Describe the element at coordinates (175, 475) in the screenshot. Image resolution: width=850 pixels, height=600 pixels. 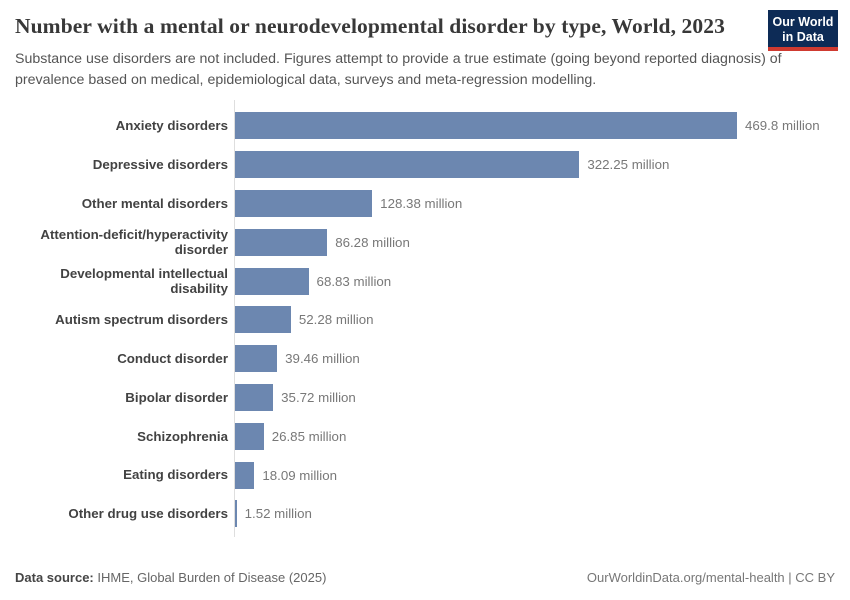
I see `category-label: Eating disorders` at that location.